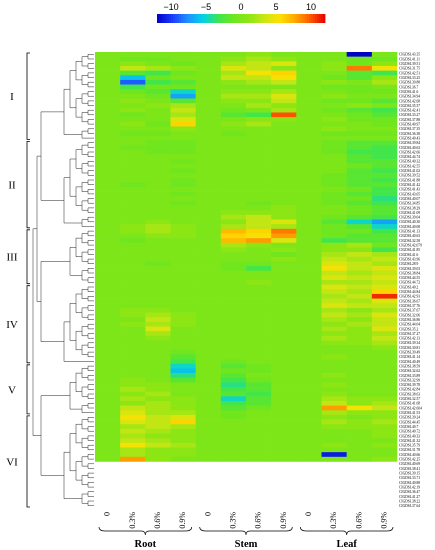 The width and height of the screenshot is (435, 550). I want to click on group-labels: Root Stem Leaf, so click(246, 538).